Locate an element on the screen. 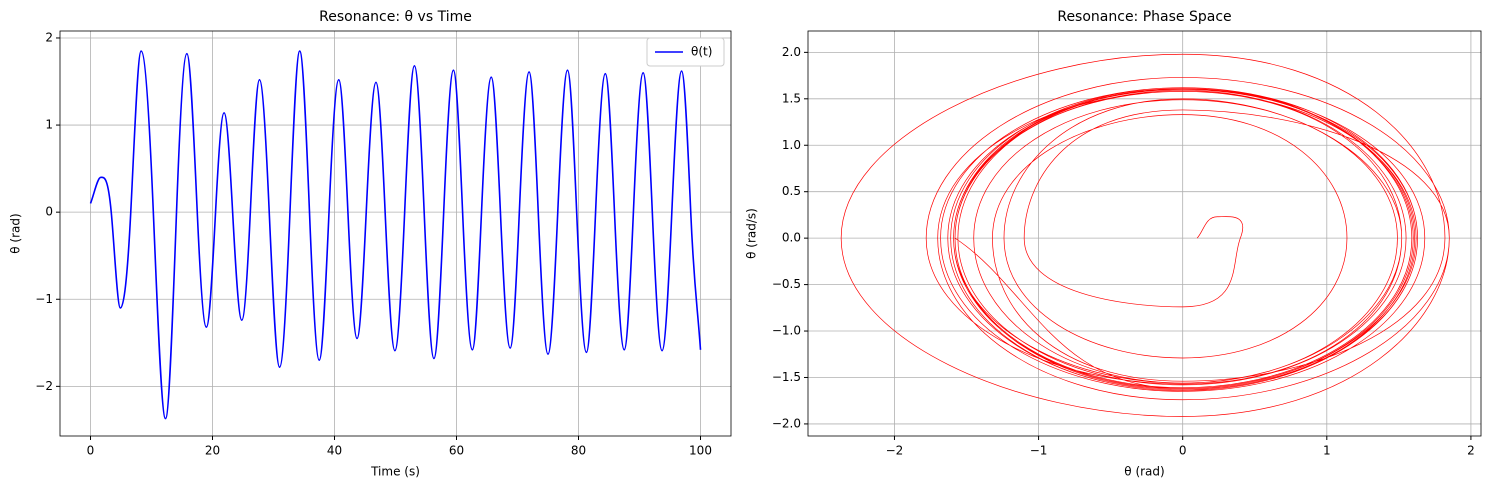  y-tick-label: −2 is located at coordinates (44, 386).